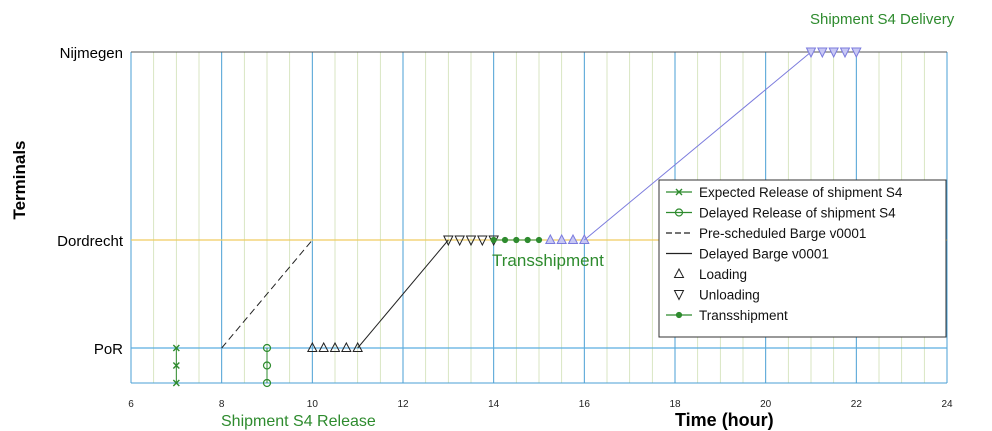 The width and height of the screenshot is (992, 431). Describe the element at coordinates (743, 315) in the screenshot. I see `legend-label: Transshipment` at that location.